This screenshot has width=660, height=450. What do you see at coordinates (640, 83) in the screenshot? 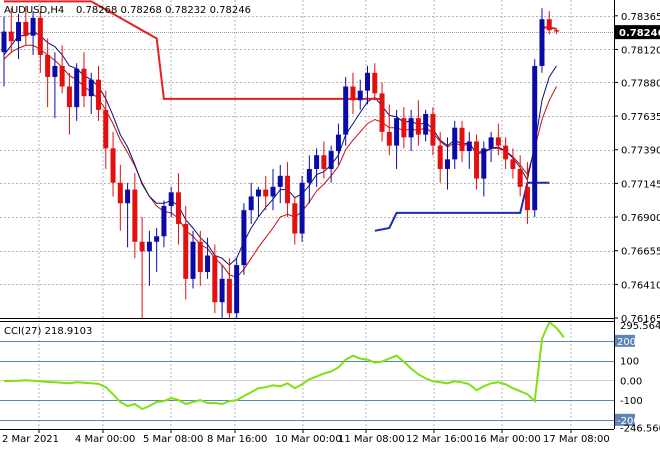
I see `price-tick-label: 0.77880` at bounding box center [640, 83].